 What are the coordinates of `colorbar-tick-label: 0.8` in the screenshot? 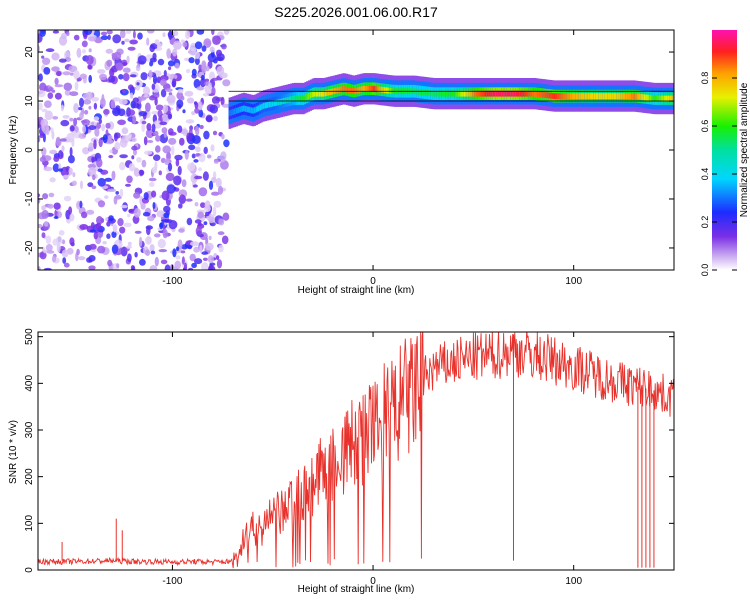 It's located at (705, 78).